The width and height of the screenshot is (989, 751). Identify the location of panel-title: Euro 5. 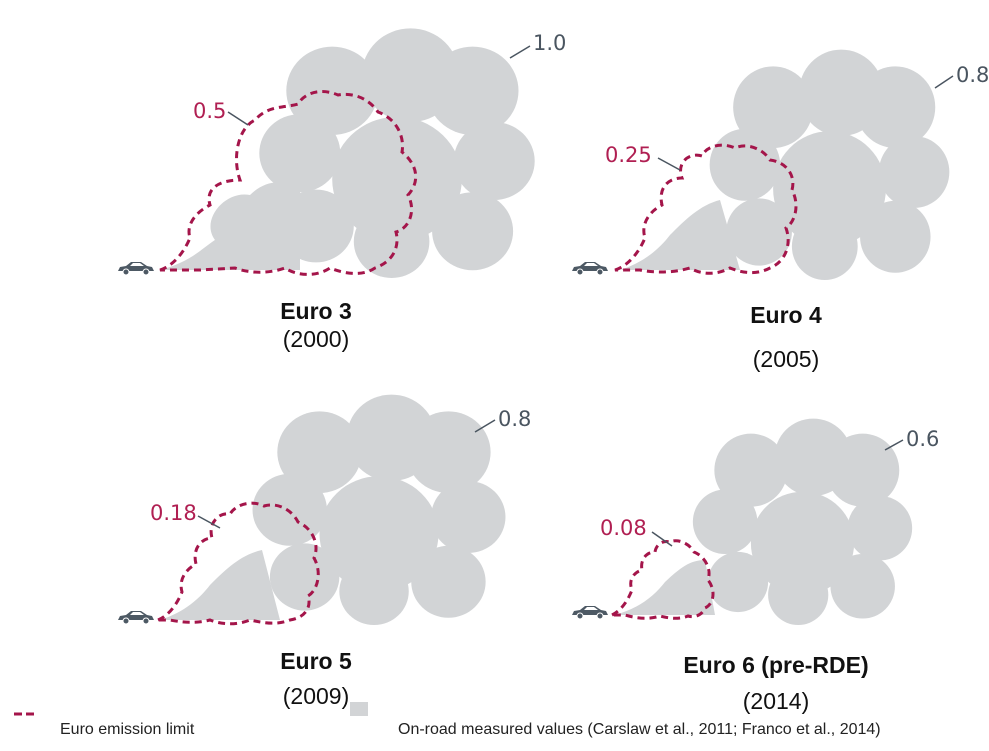
(316, 661).